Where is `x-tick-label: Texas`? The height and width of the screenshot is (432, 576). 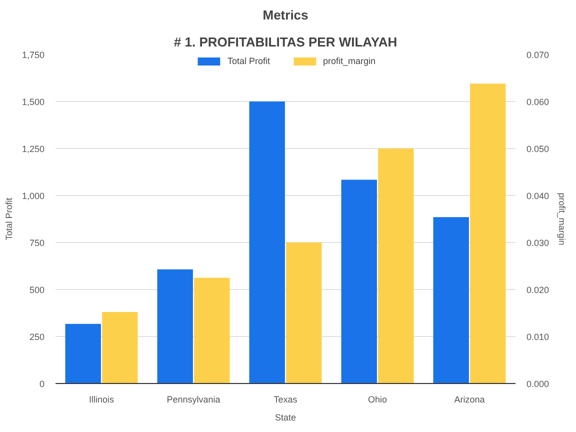
x-tick-label: Texas is located at coordinates (286, 399).